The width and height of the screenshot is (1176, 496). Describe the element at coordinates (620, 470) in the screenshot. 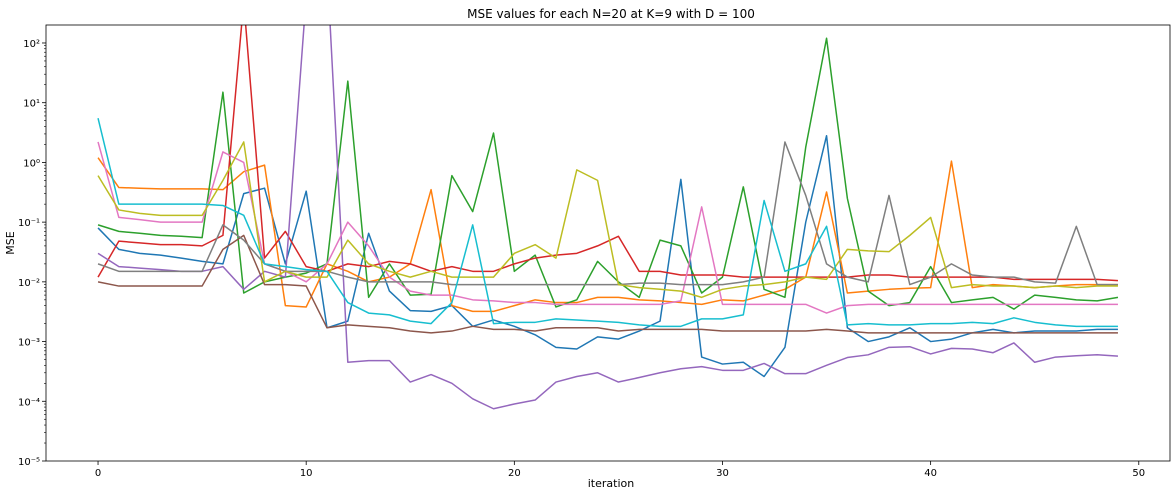

I see `x-axis: 0 10 20 30 40 50` at that location.